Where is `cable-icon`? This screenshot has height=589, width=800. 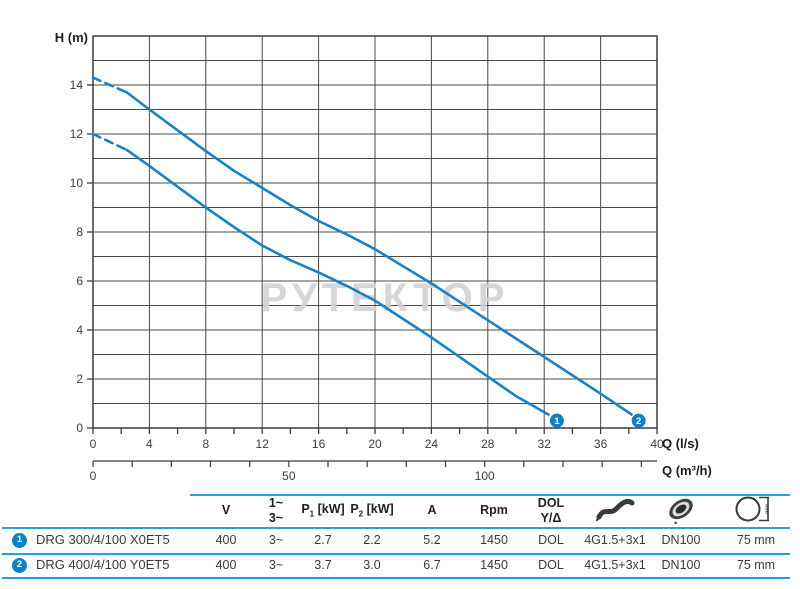 cable-icon is located at coordinates (615, 510).